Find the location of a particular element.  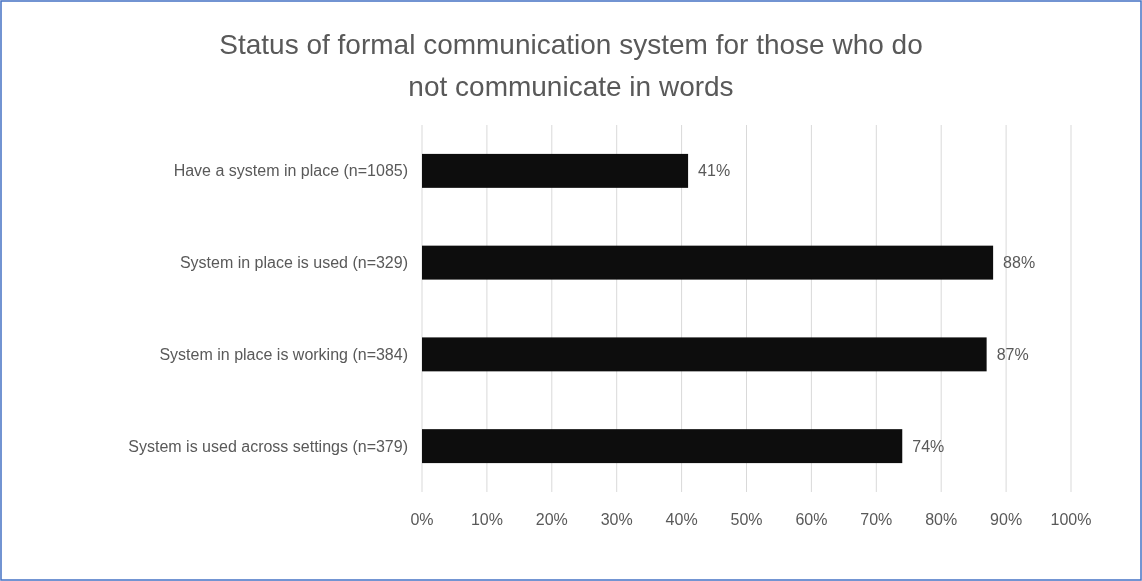

x-tick-label: 30% is located at coordinates (616, 519).